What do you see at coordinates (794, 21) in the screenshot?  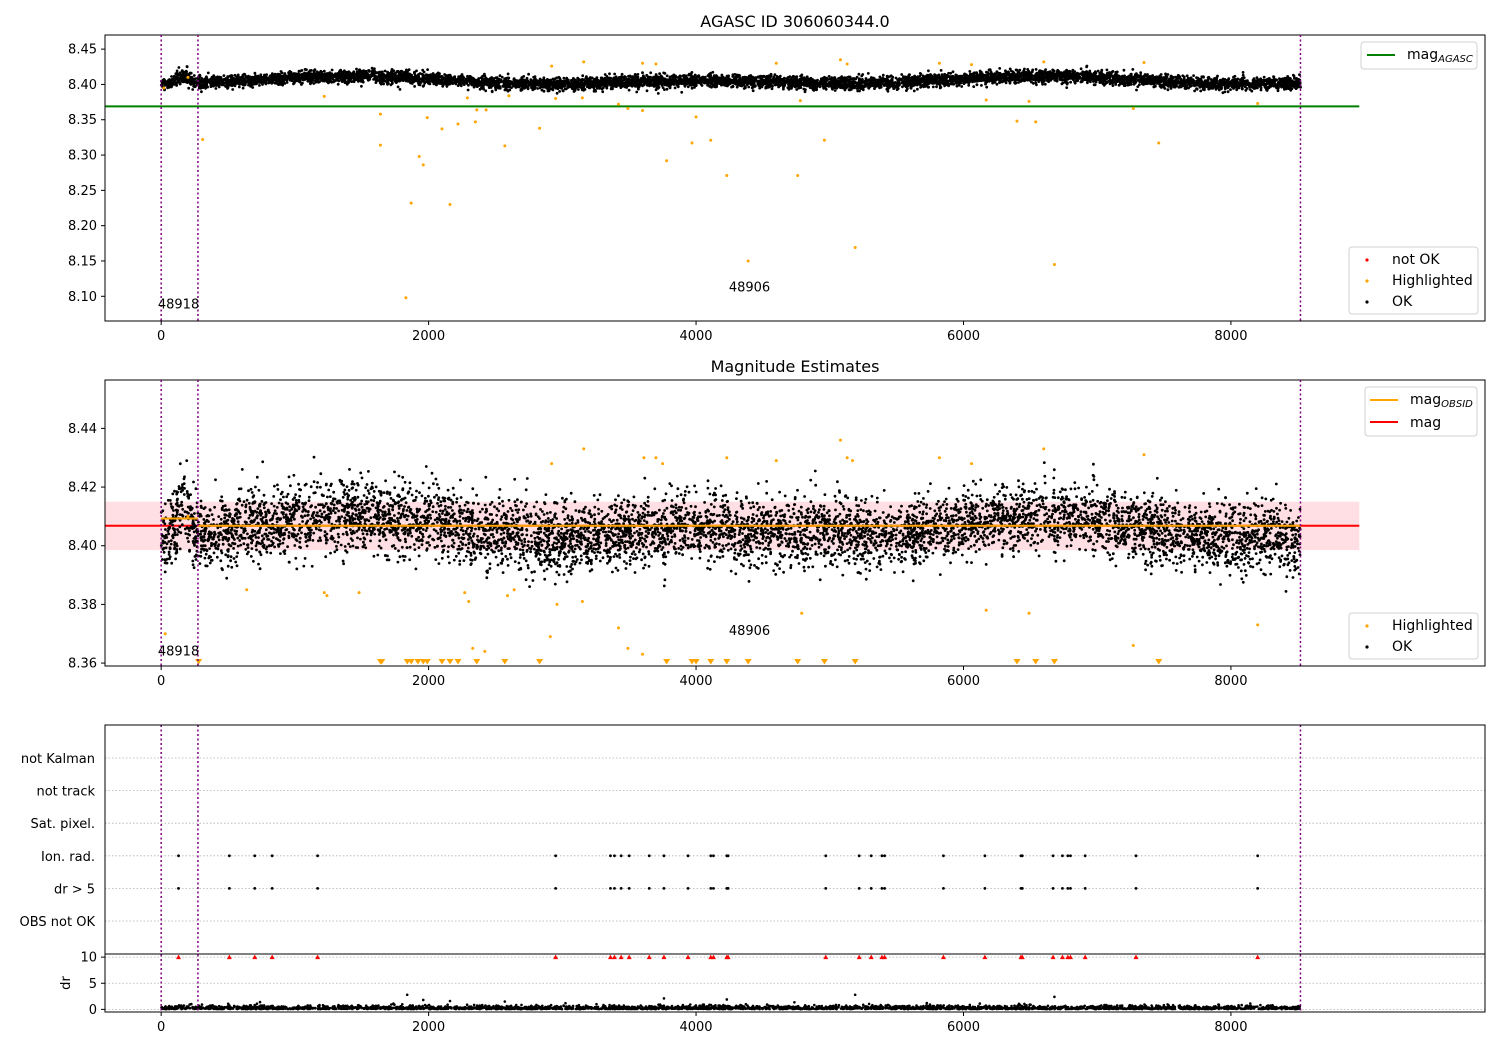 I see `panel1-title: AGASC ID 306060344.0` at bounding box center [794, 21].